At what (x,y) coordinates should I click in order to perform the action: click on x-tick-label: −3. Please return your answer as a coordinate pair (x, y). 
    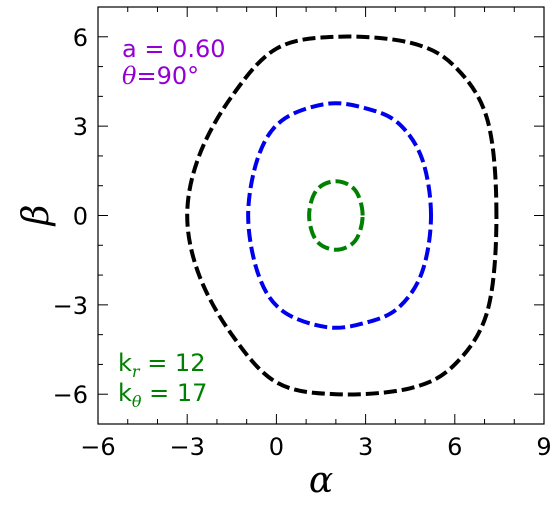
    Looking at the image, I should click on (187, 447).